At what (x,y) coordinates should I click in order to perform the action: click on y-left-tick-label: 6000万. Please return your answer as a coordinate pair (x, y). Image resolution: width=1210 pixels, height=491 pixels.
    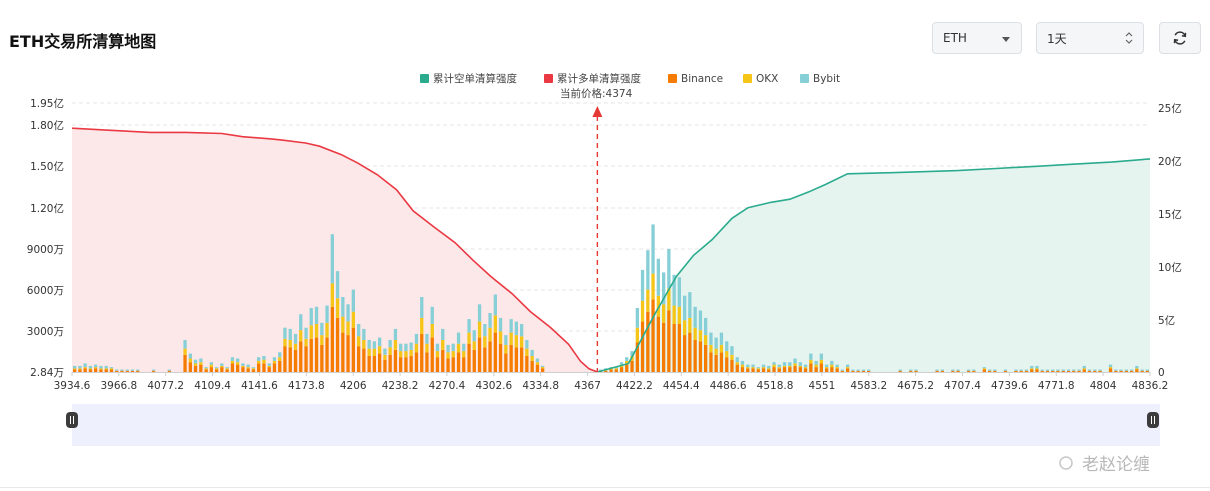
    Looking at the image, I should click on (45, 291).